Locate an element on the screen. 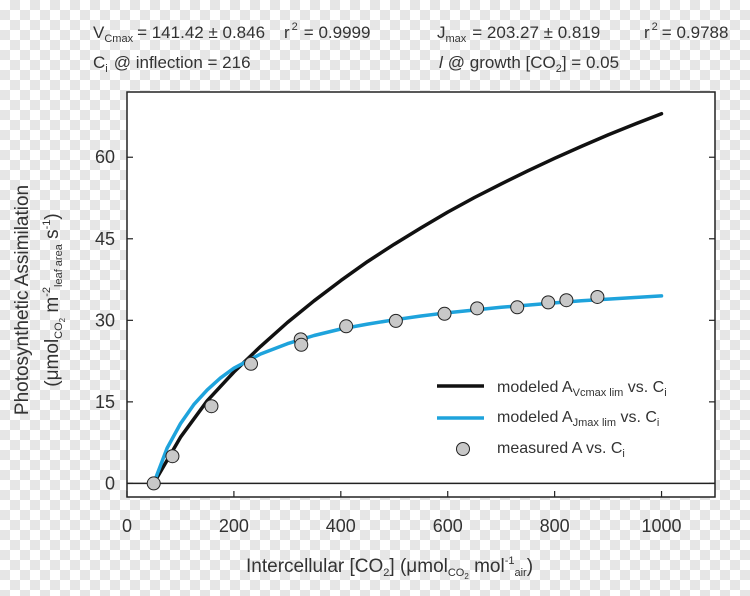  x-tick-label: 1000 is located at coordinates (662, 526).